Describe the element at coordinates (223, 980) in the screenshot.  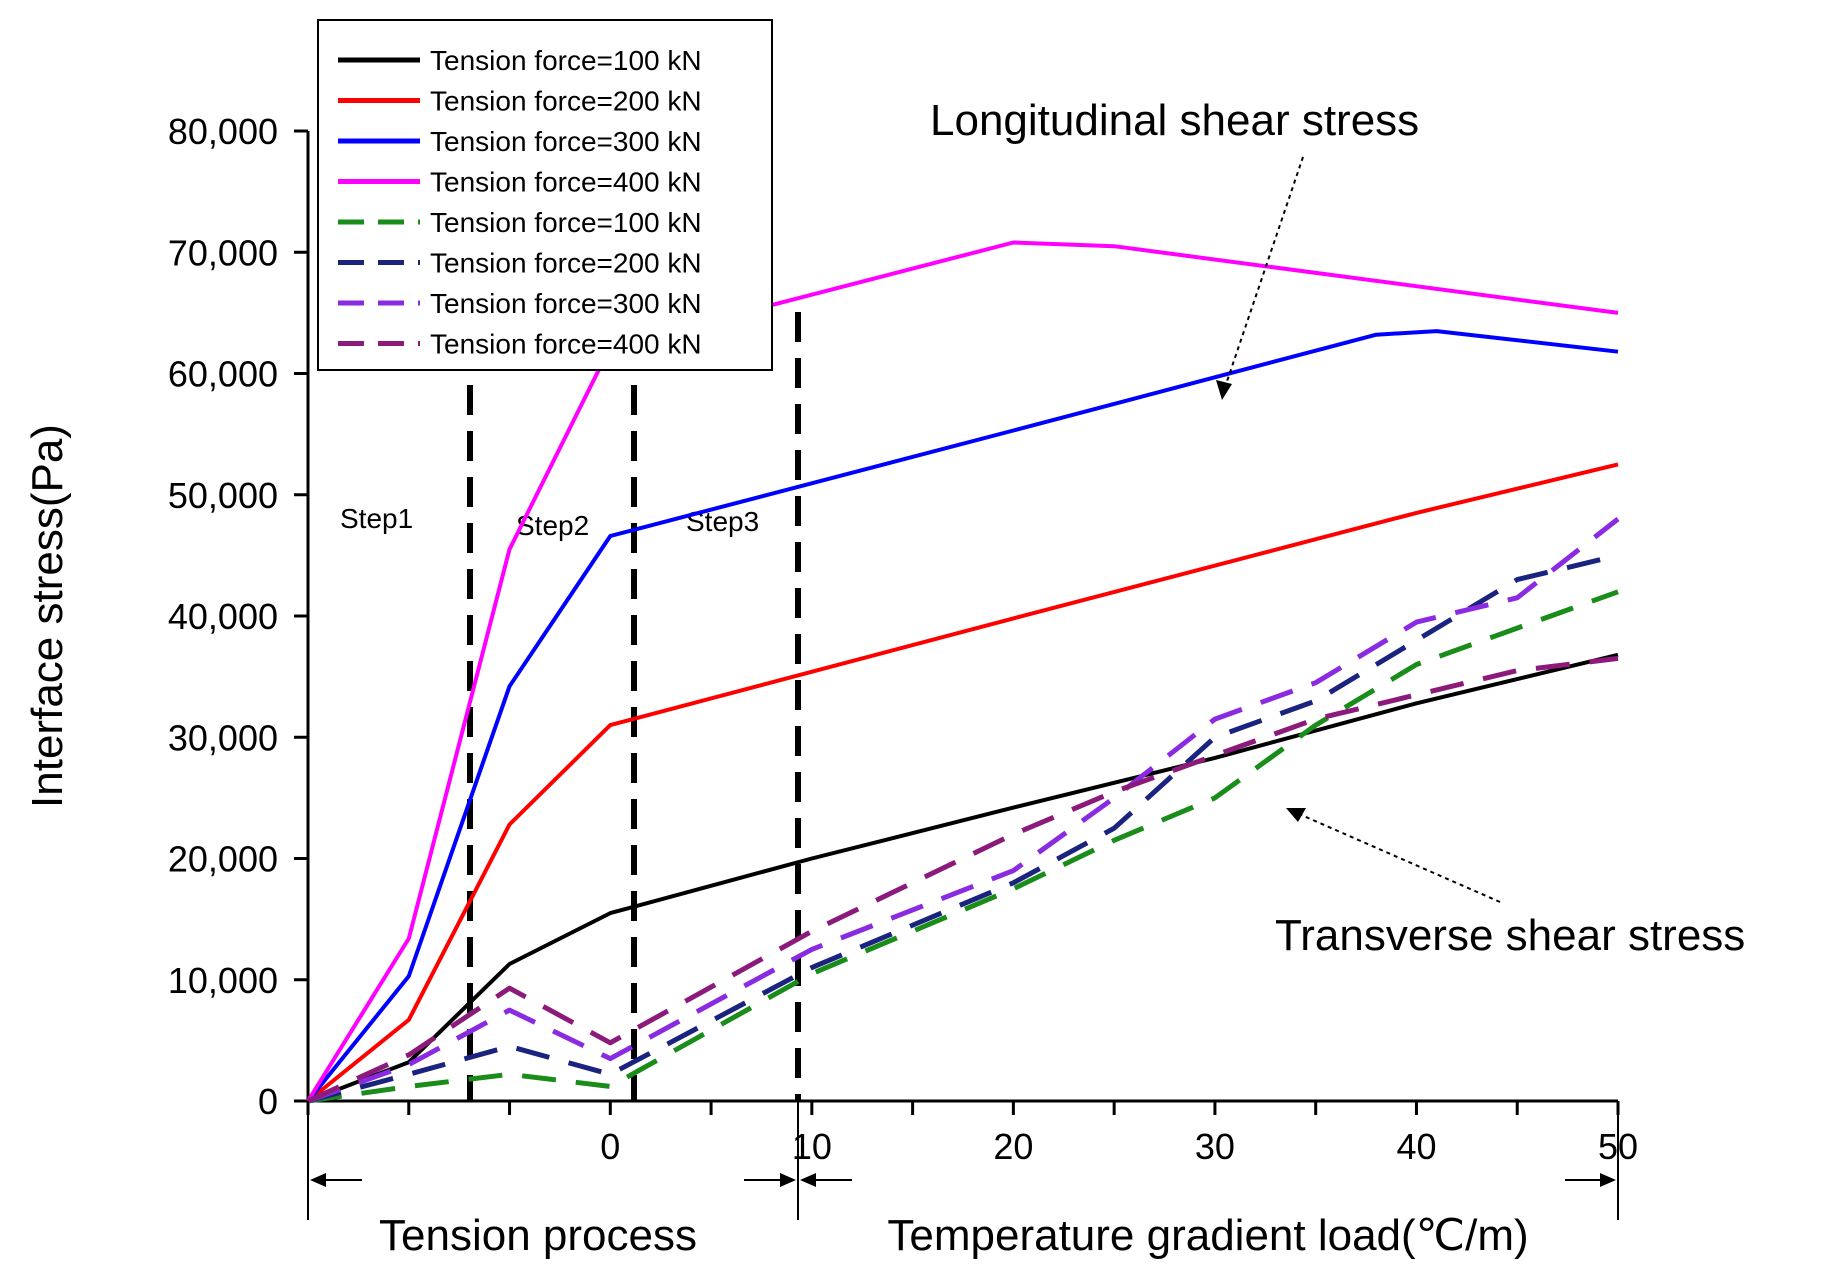
I see `y-tick-label: 10,000` at that location.